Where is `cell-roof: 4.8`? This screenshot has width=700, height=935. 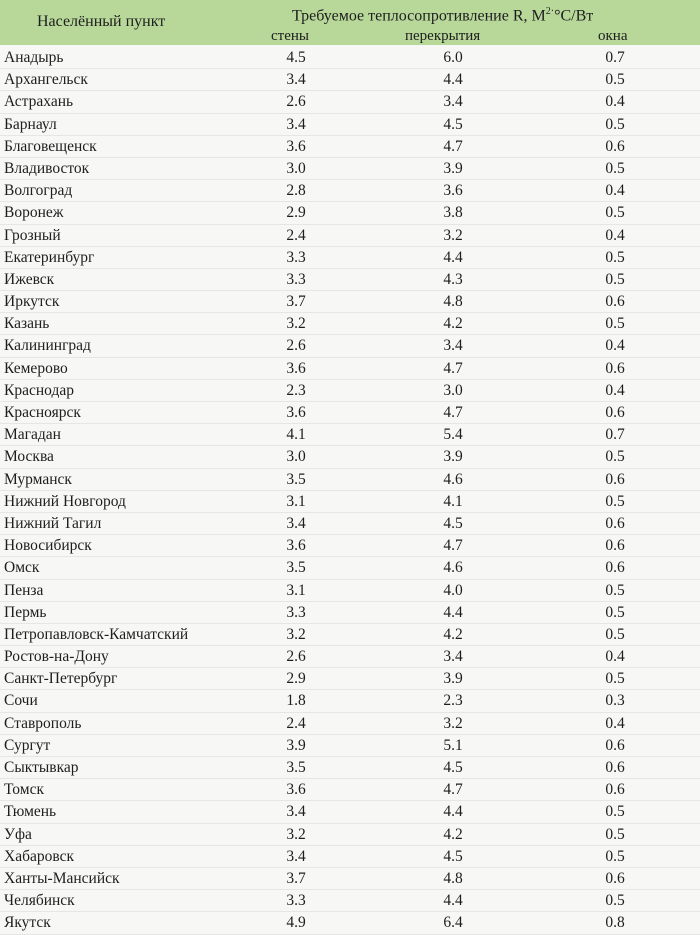
cell-roof: 4.8 is located at coordinates (453, 302).